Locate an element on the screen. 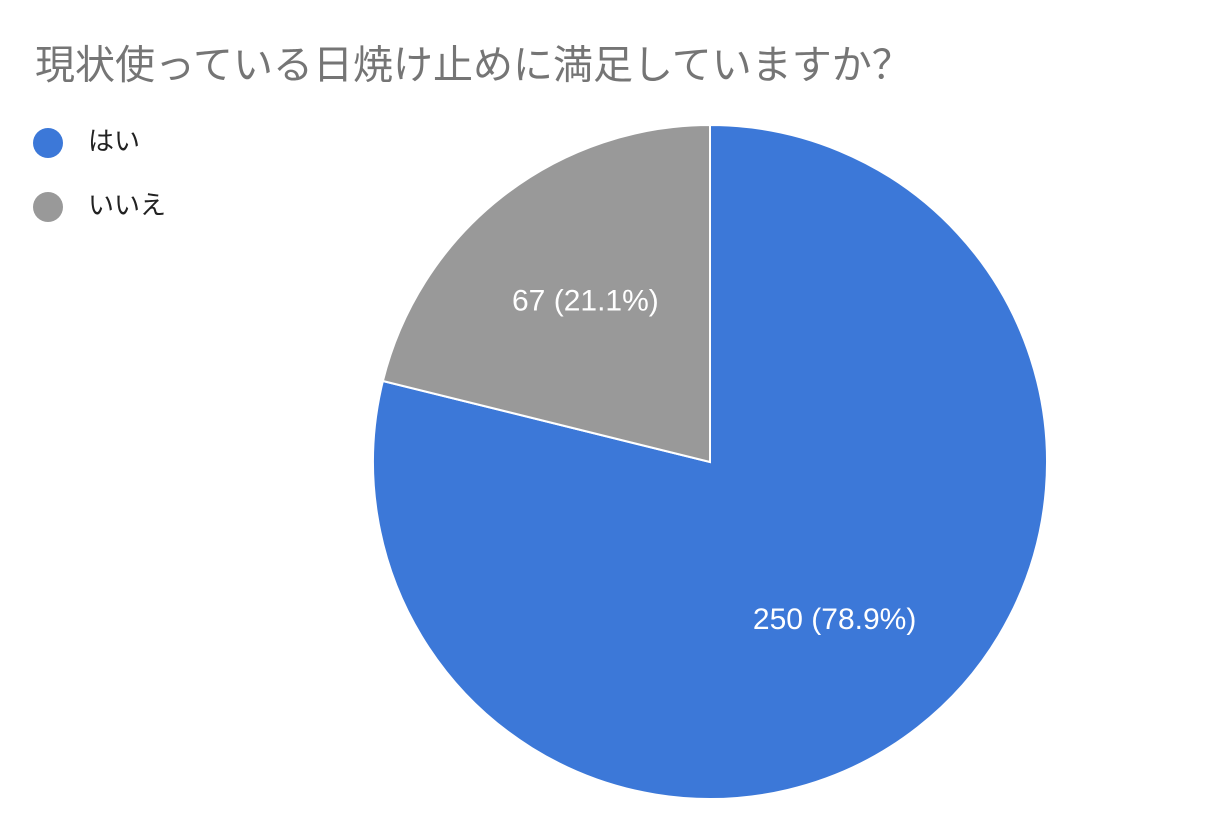  data-label: 67 (21.1%) is located at coordinates (585, 301).